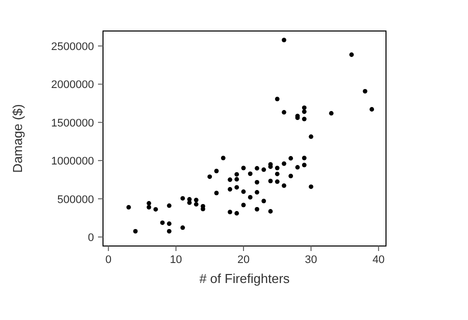 This screenshot has height=320, width=468. Describe the element at coordinates (108, 260) in the screenshot. I see `x-tick-label: 0` at that location.